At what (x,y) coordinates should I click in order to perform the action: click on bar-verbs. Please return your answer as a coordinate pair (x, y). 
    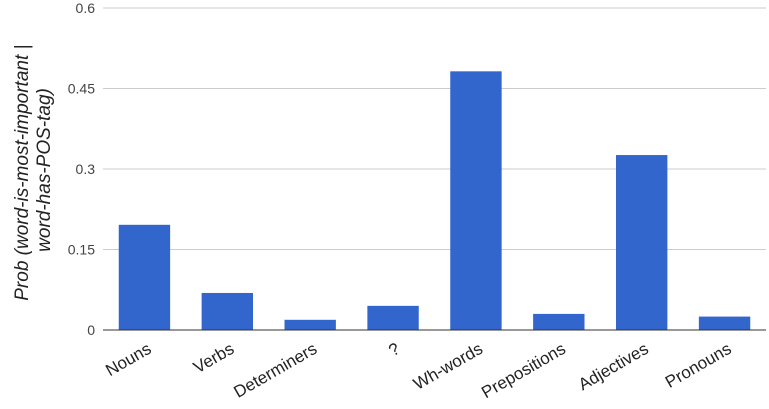
    Looking at the image, I should click on (227, 311).